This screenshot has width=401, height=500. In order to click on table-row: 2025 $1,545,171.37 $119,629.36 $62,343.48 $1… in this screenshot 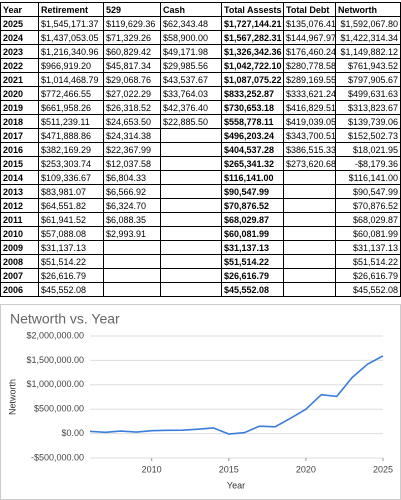, I will do `click(200, 23)`.